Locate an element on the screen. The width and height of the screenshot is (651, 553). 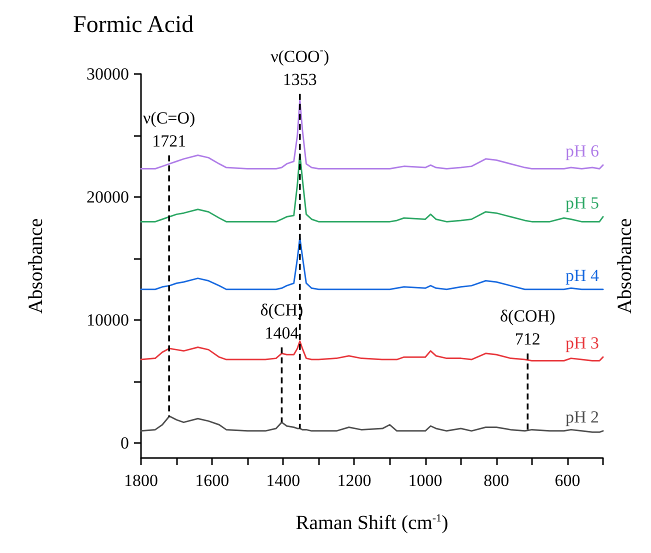
ref-line-label: ν(C=O) 1721 is located at coordinates (169, 129).